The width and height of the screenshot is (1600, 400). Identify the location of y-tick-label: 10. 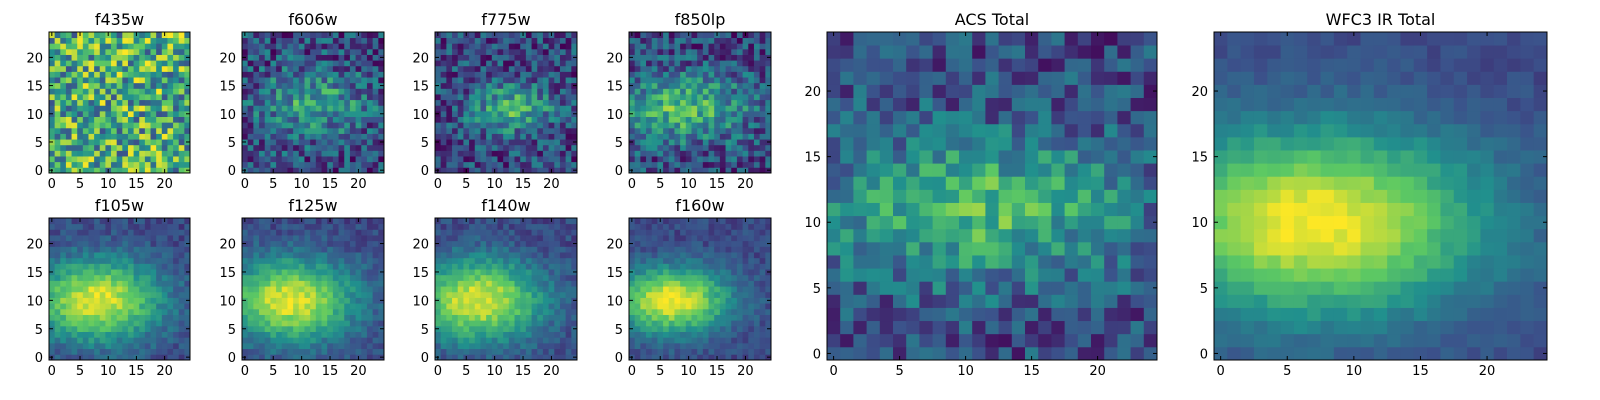
(34, 115).